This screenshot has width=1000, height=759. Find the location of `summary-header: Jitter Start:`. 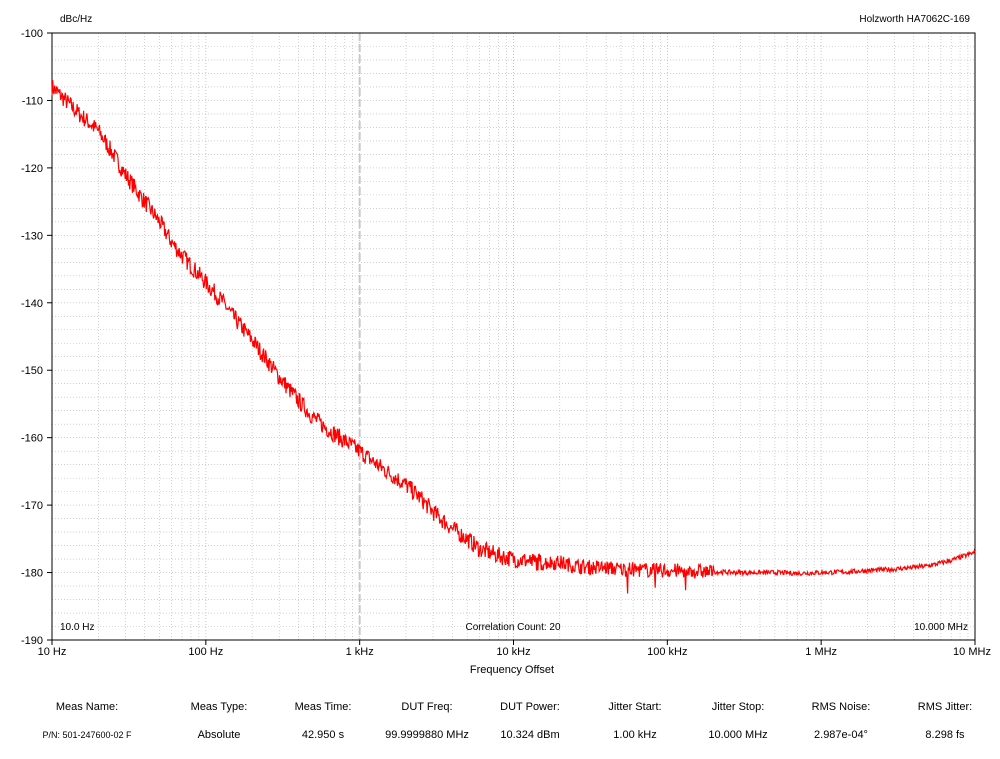

summary-header: Jitter Start: is located at coordinates (635, 707).